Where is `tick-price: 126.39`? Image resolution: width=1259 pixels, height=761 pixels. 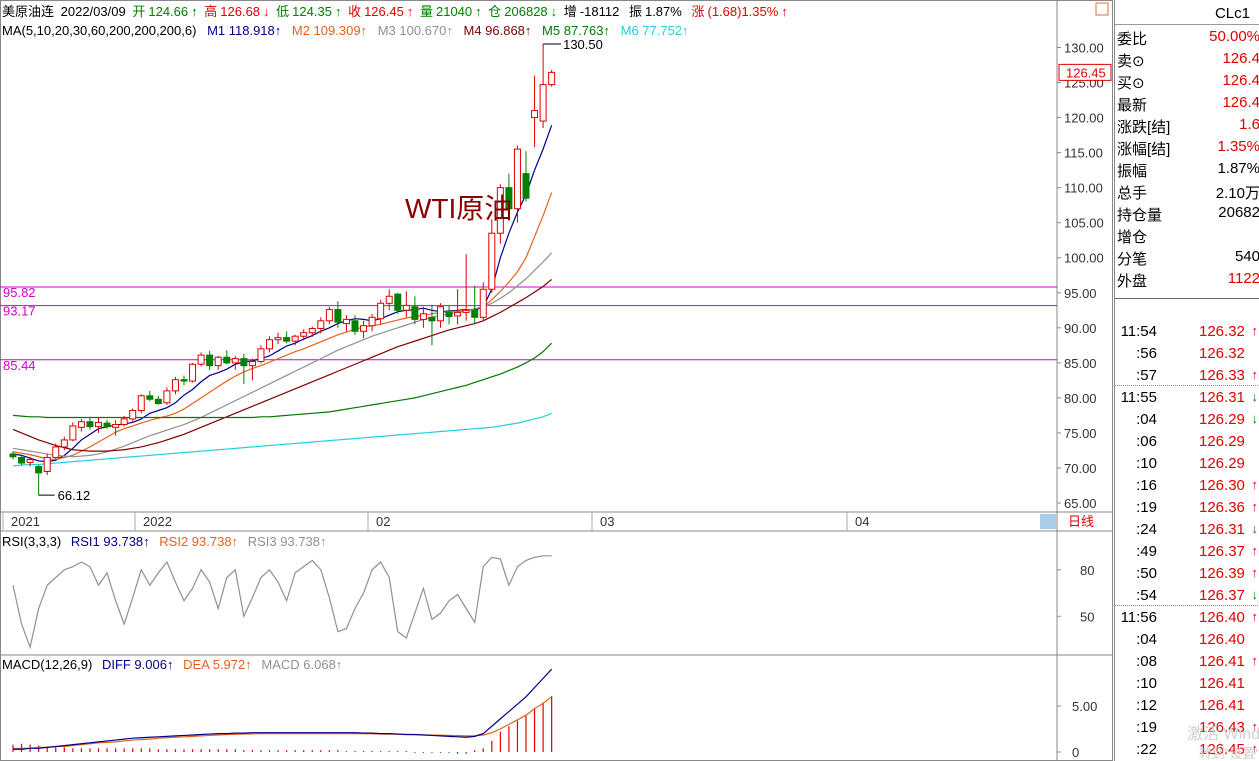
tick-price: 126.39 is located at coordinates (1222, 573).